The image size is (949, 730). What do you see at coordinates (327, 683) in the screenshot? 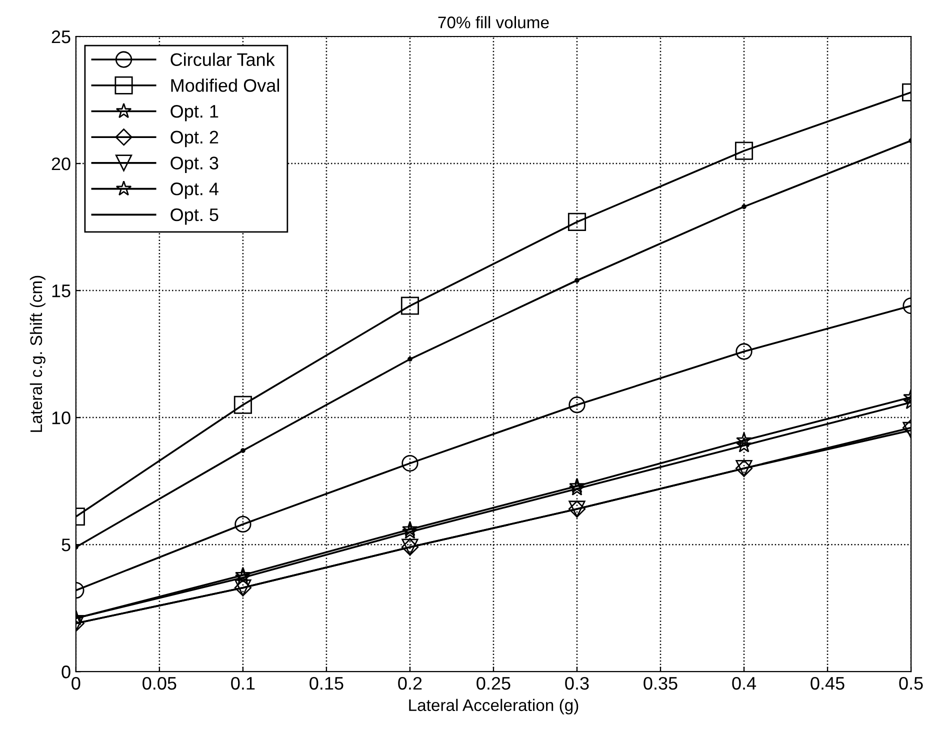
I see `x-tick-label: 0.15` at bounding box center [327, 683].